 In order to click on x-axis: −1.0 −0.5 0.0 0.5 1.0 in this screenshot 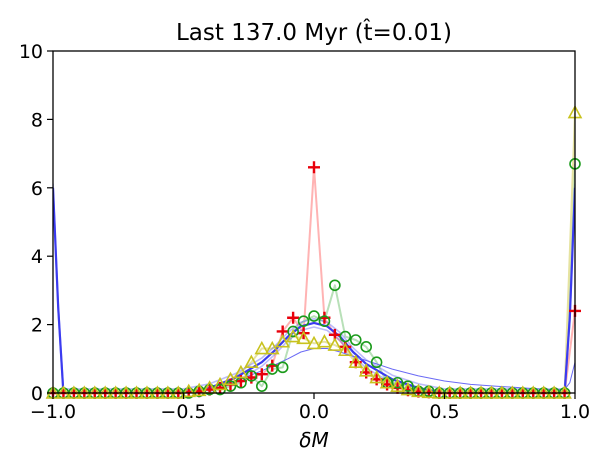, I will do `click(310, 408)`.